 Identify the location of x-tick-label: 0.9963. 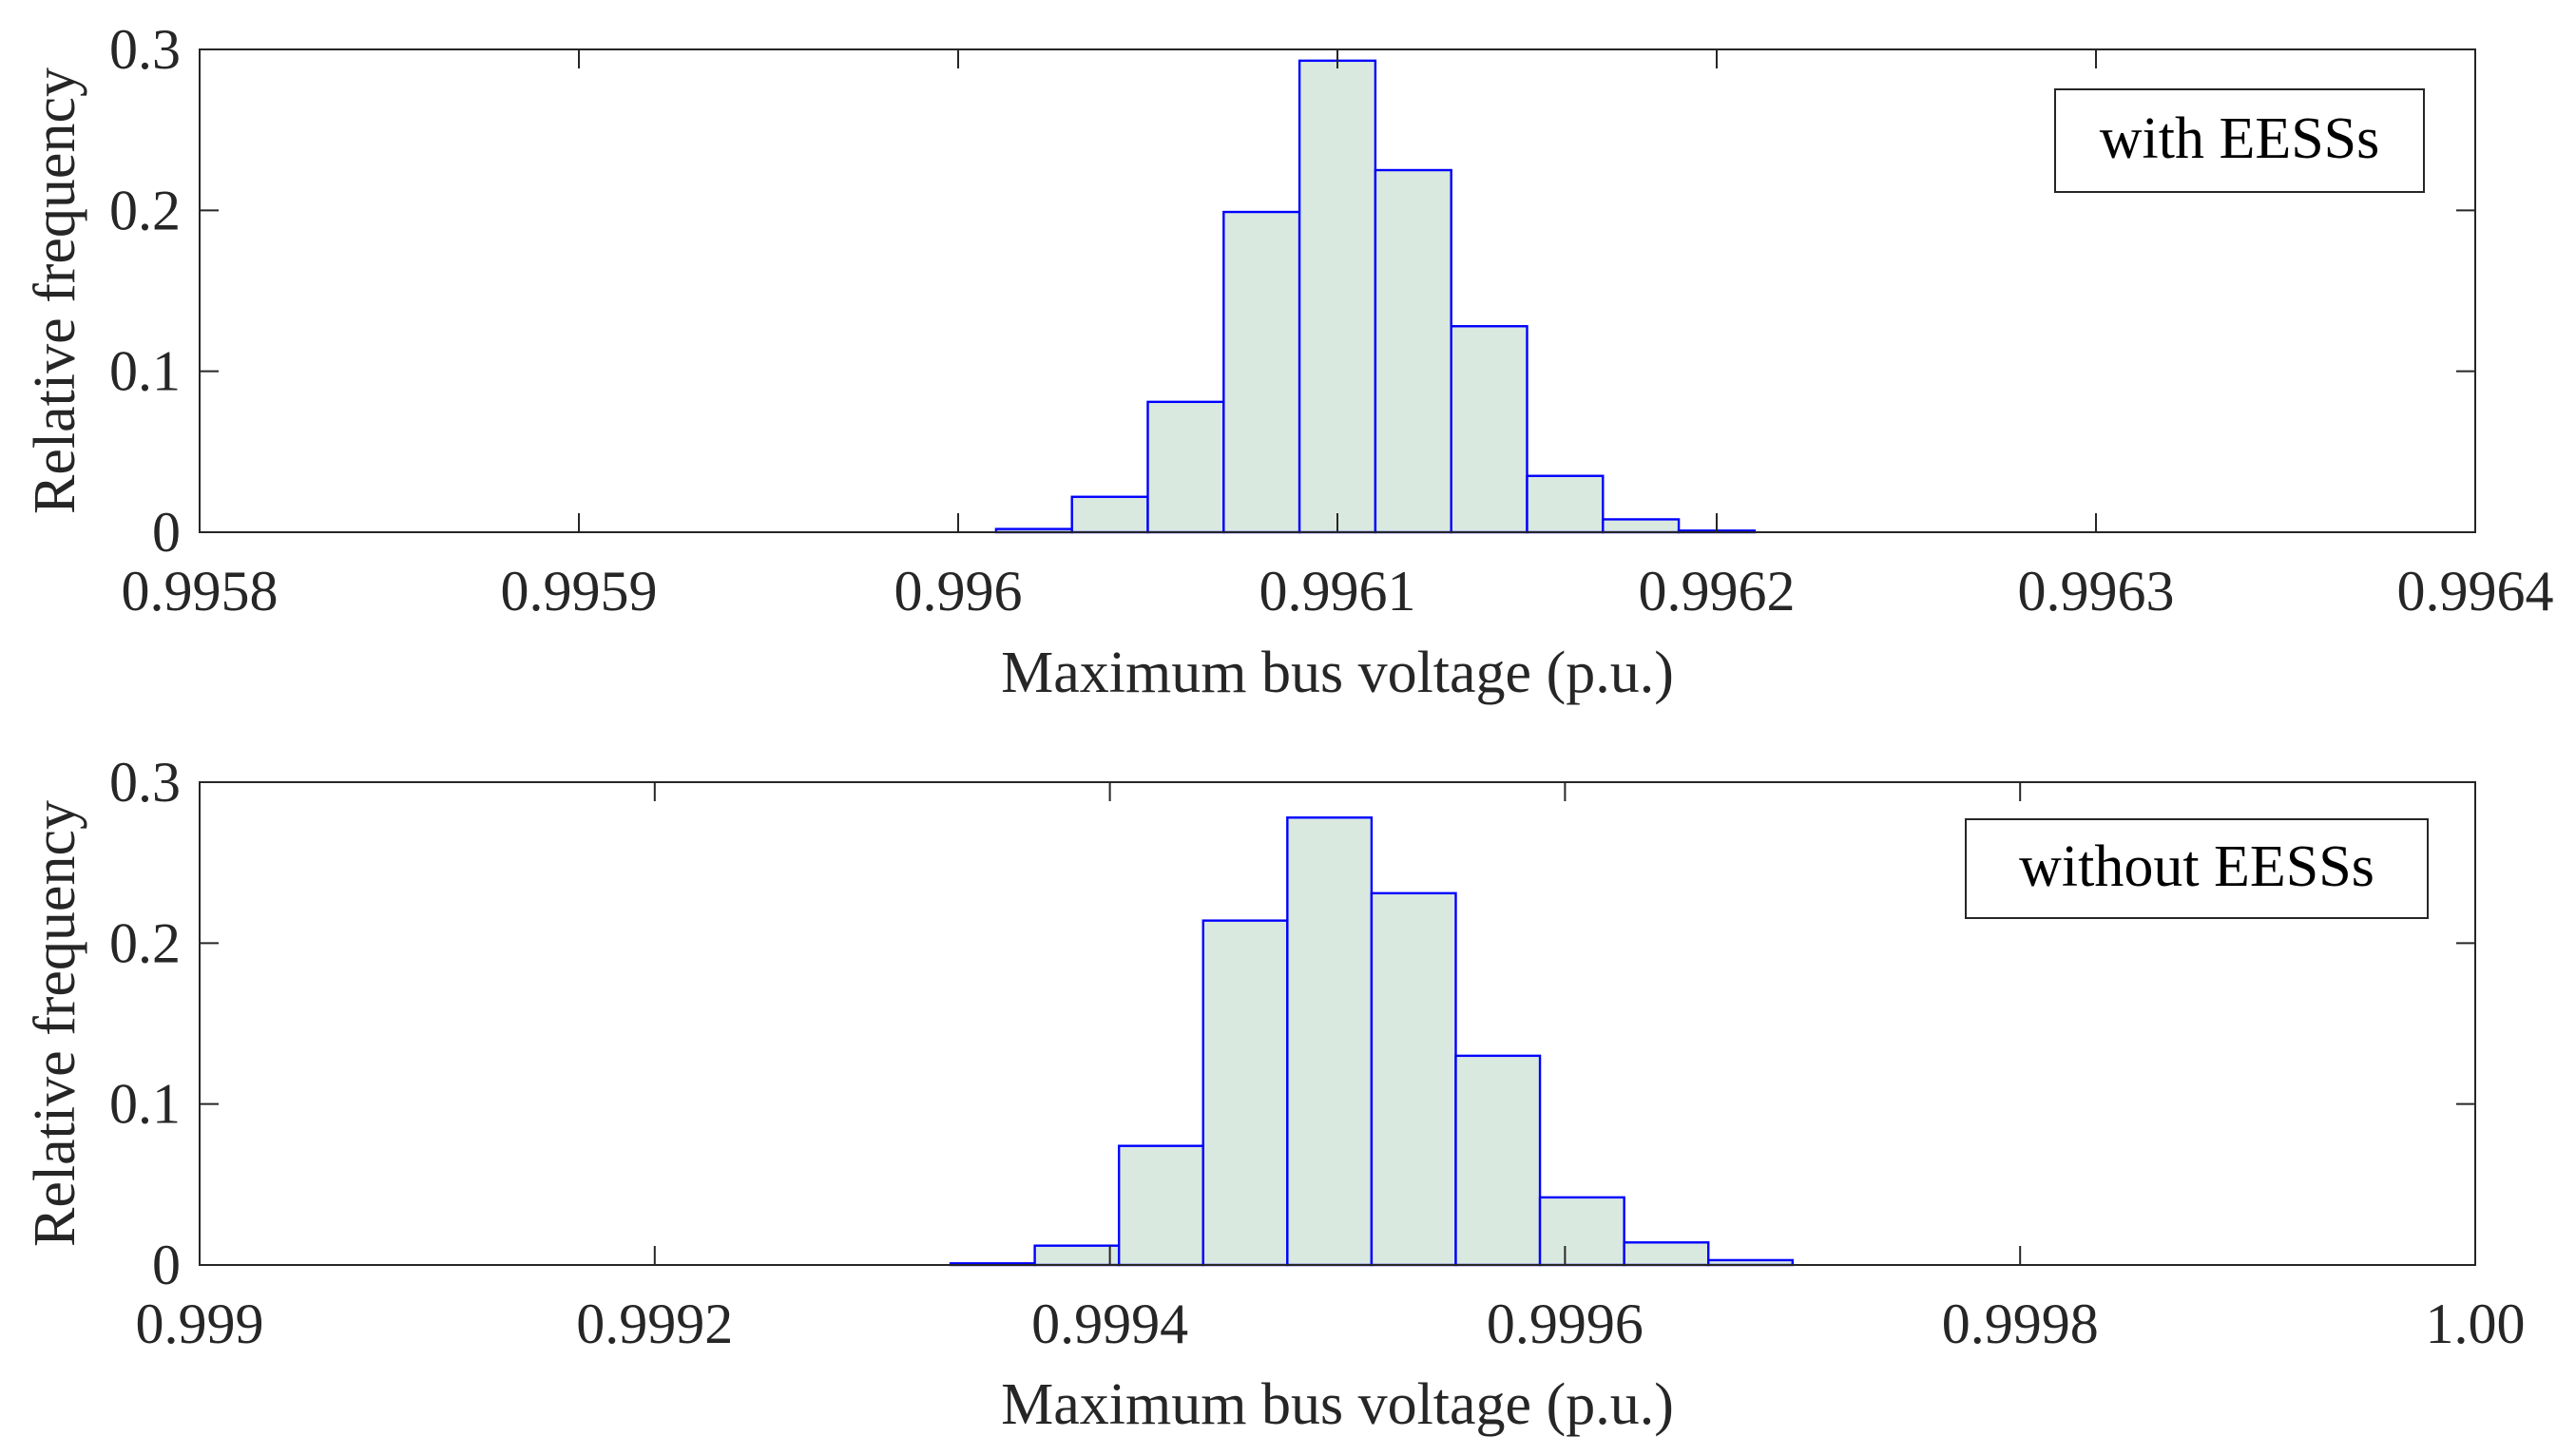
(2096, 591).